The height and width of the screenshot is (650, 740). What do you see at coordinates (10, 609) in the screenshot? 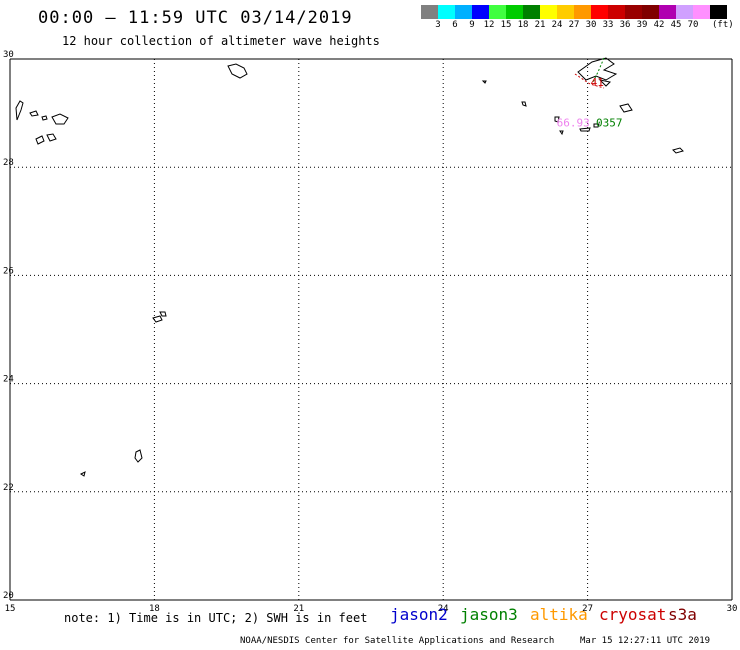
I see `longitude-tick-label: 15` at bounding box center [10, 609].